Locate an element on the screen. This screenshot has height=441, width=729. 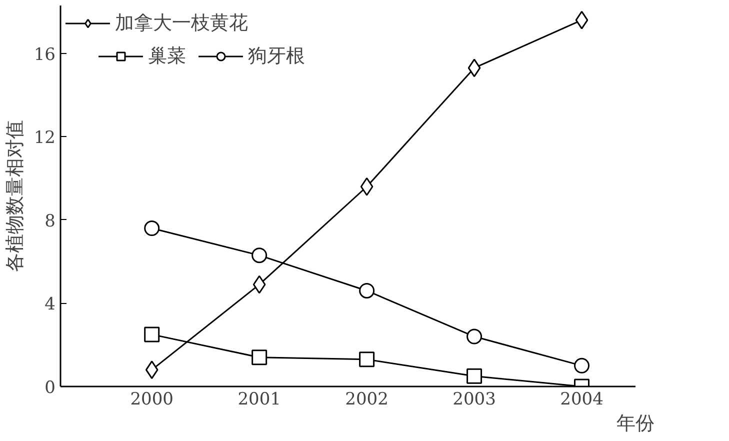
x-tick-label: 2001 is located at coordinates (259, 400).